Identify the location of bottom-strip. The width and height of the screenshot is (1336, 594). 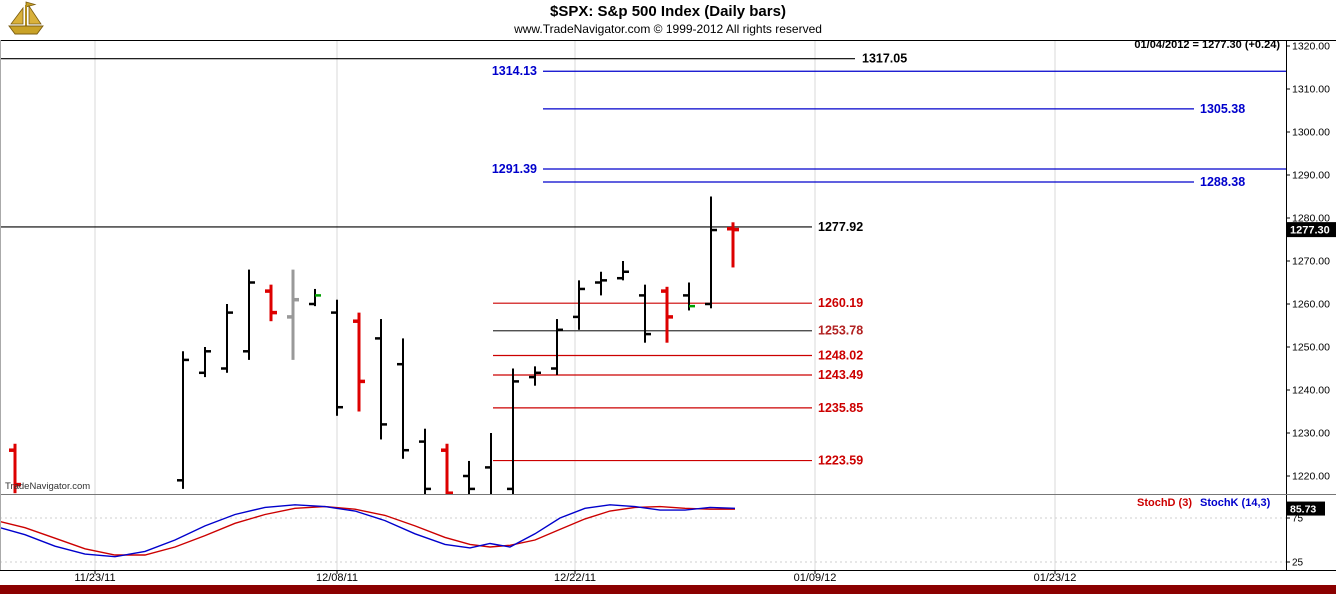
(668, 589).